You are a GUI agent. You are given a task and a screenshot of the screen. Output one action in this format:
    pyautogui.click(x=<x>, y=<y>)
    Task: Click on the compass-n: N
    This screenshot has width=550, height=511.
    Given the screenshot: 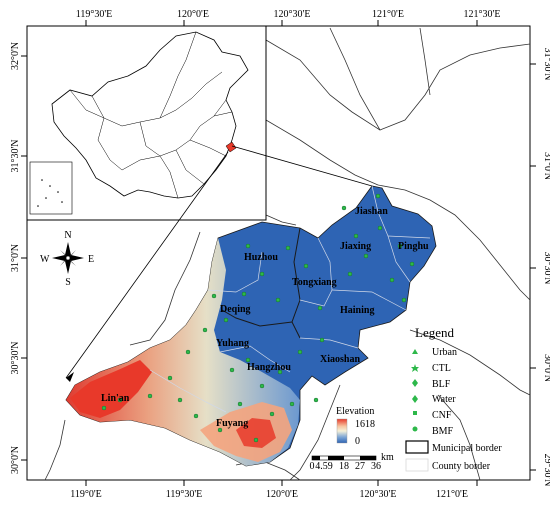 What is the action you would take?
    pyautogui.click(x=67, y=235)
    